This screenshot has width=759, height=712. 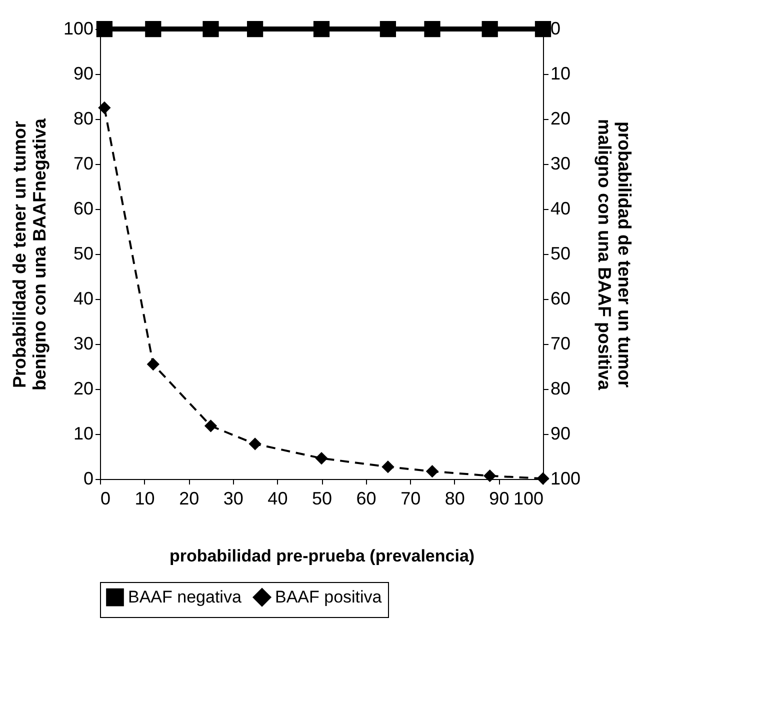 I want to click on x-tick-label: 0, so click(x=105, y=498).